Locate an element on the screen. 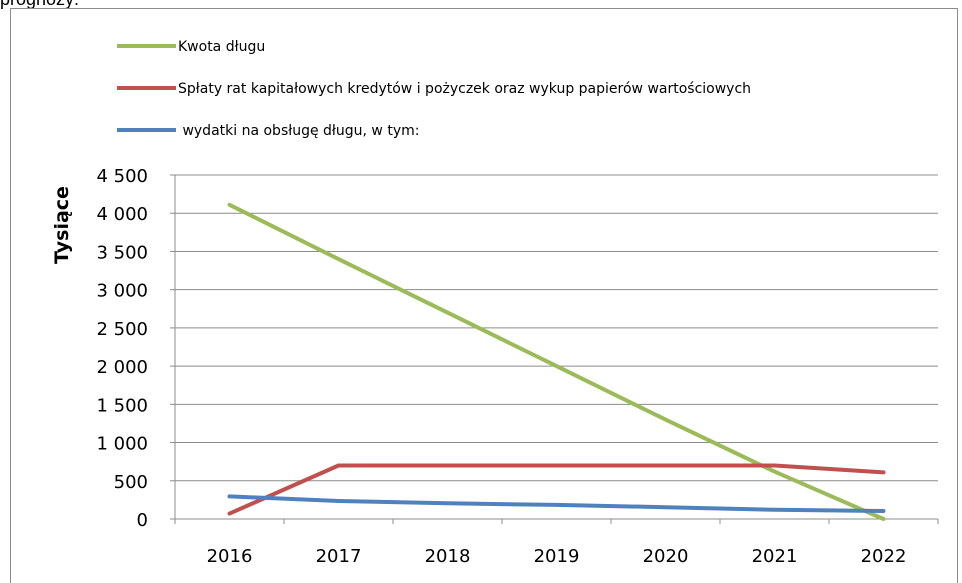 The height and width of the screenshot is (583, 962). y-tick-label-9: 4 500 is located at coordinates (122, 176).